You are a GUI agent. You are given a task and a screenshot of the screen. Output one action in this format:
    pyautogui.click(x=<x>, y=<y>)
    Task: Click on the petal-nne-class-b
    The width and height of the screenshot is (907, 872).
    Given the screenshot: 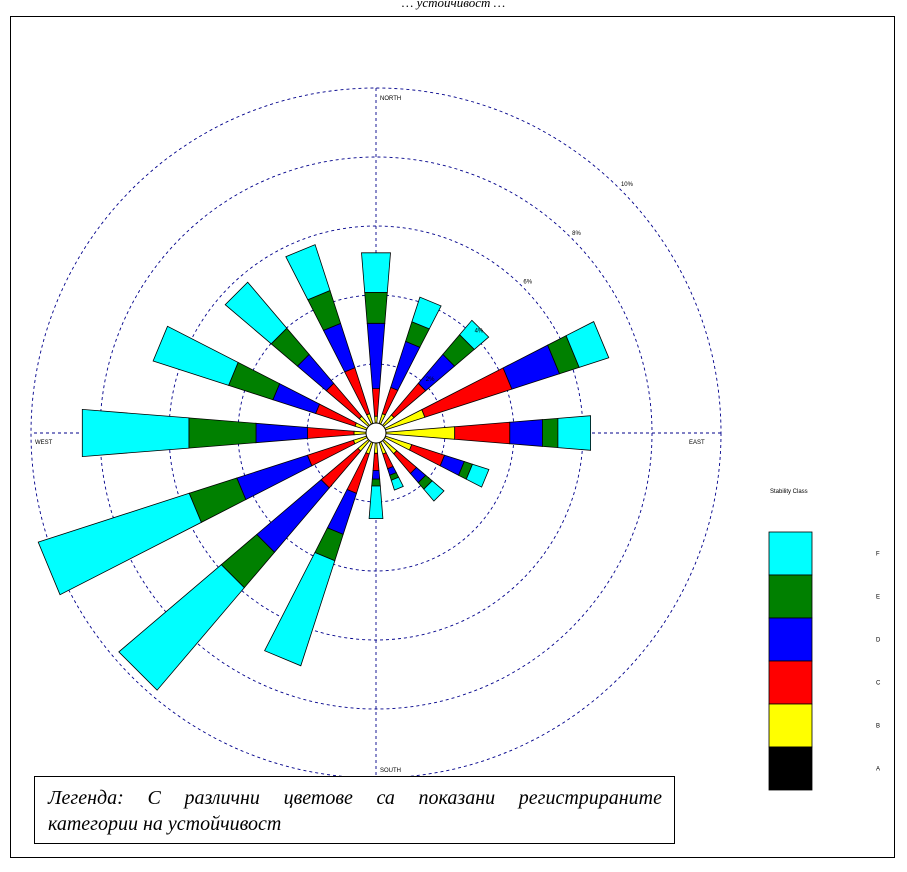 What is the action you would take?
    pyautogui.click(x=382, y=419)
    